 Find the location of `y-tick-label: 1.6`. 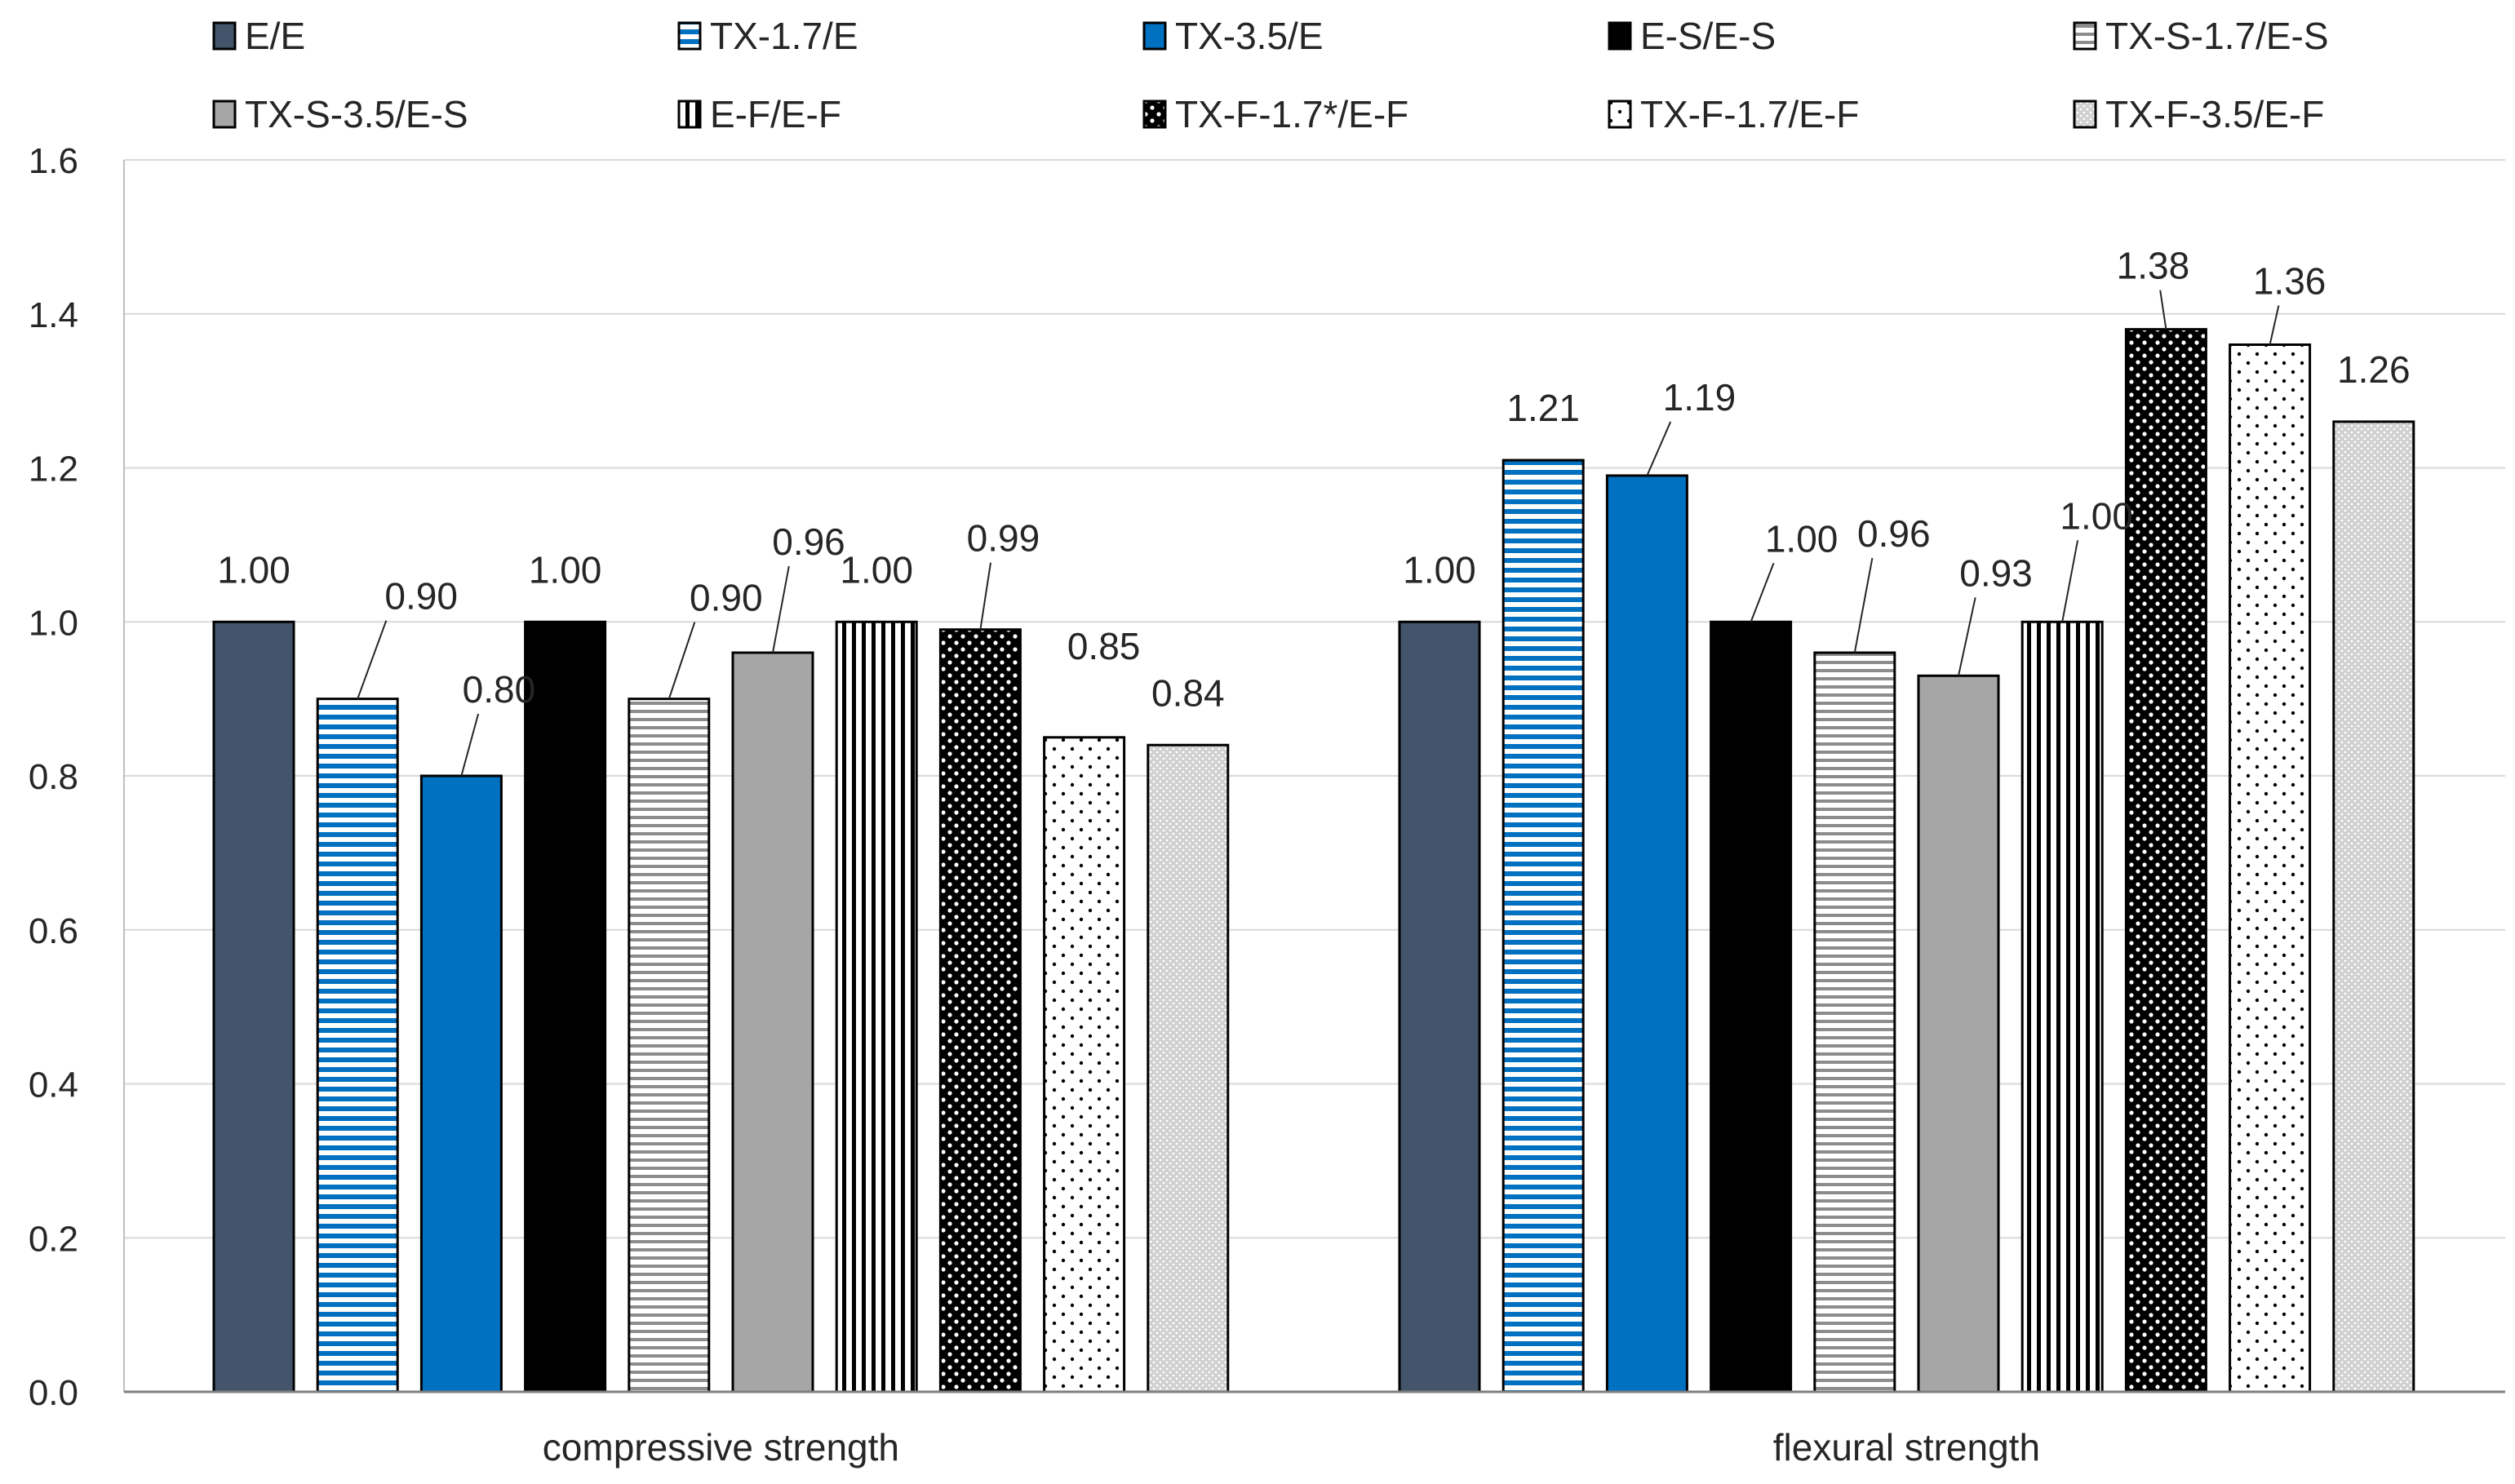

y-tick-label: 1.6 is located at coordinates (53, 161).